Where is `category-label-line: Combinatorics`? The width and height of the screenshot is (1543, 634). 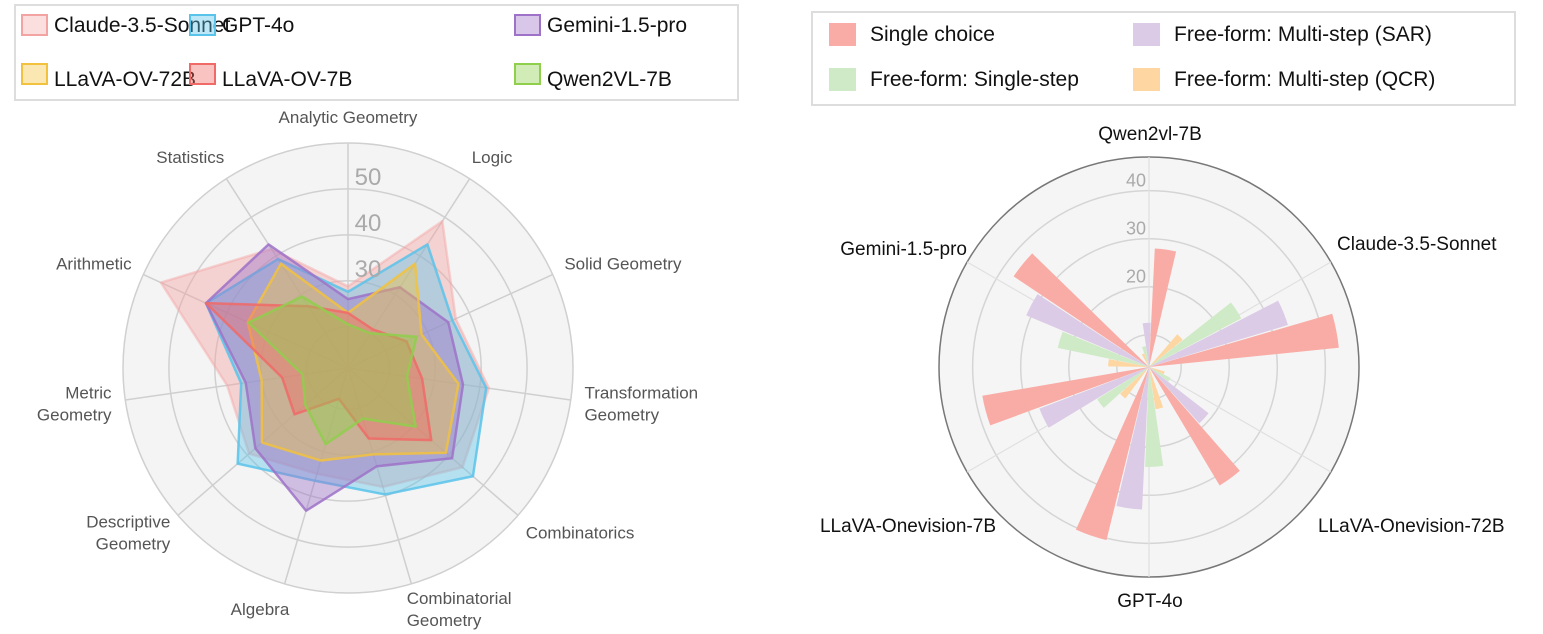
category-label-line: Combinatorics is located at coordinates (580, 532).